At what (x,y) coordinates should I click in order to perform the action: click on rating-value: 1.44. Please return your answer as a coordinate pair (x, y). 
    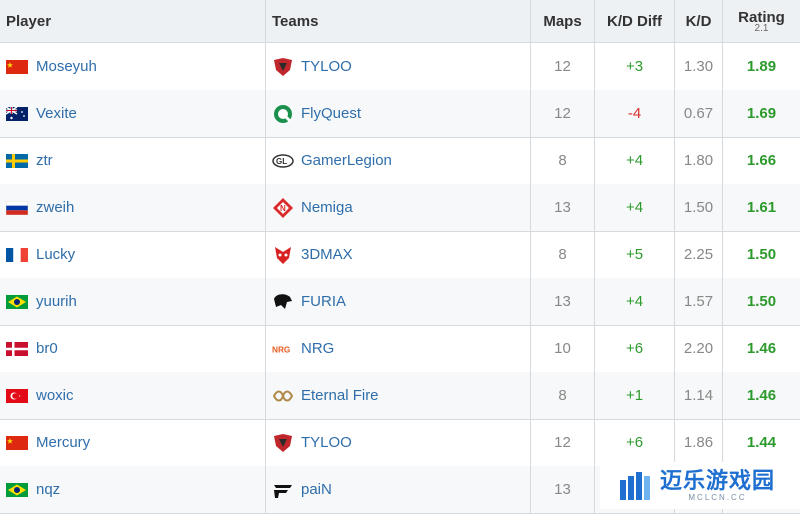
    Looking at the image, I should click on (761, 442).